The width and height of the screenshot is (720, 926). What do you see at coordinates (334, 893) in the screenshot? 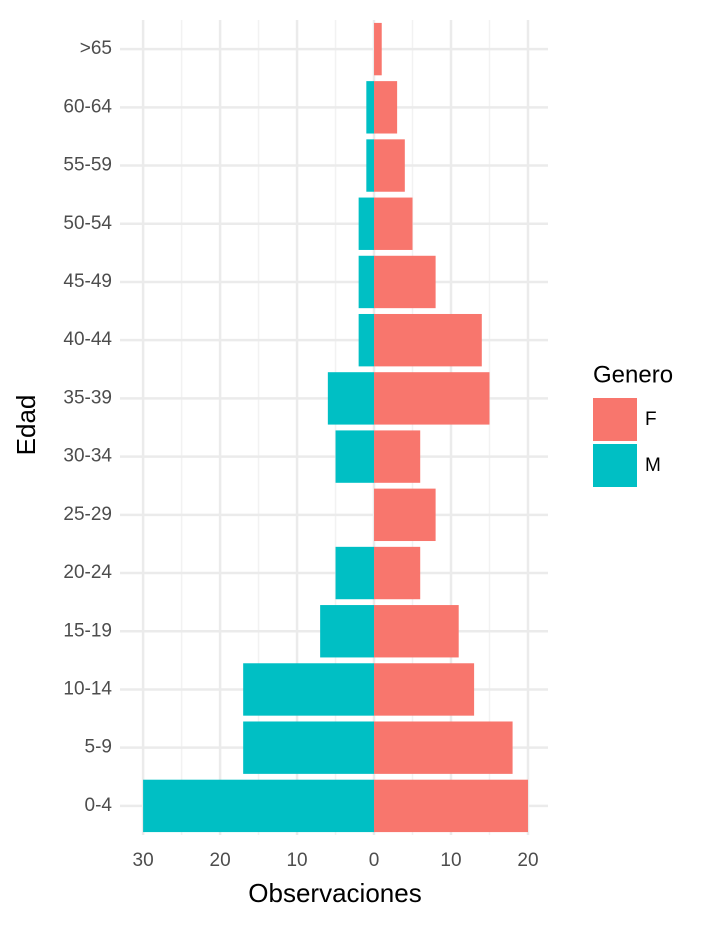
I see `x-axis-title: Observaciones` at bounding box center [334, 893].